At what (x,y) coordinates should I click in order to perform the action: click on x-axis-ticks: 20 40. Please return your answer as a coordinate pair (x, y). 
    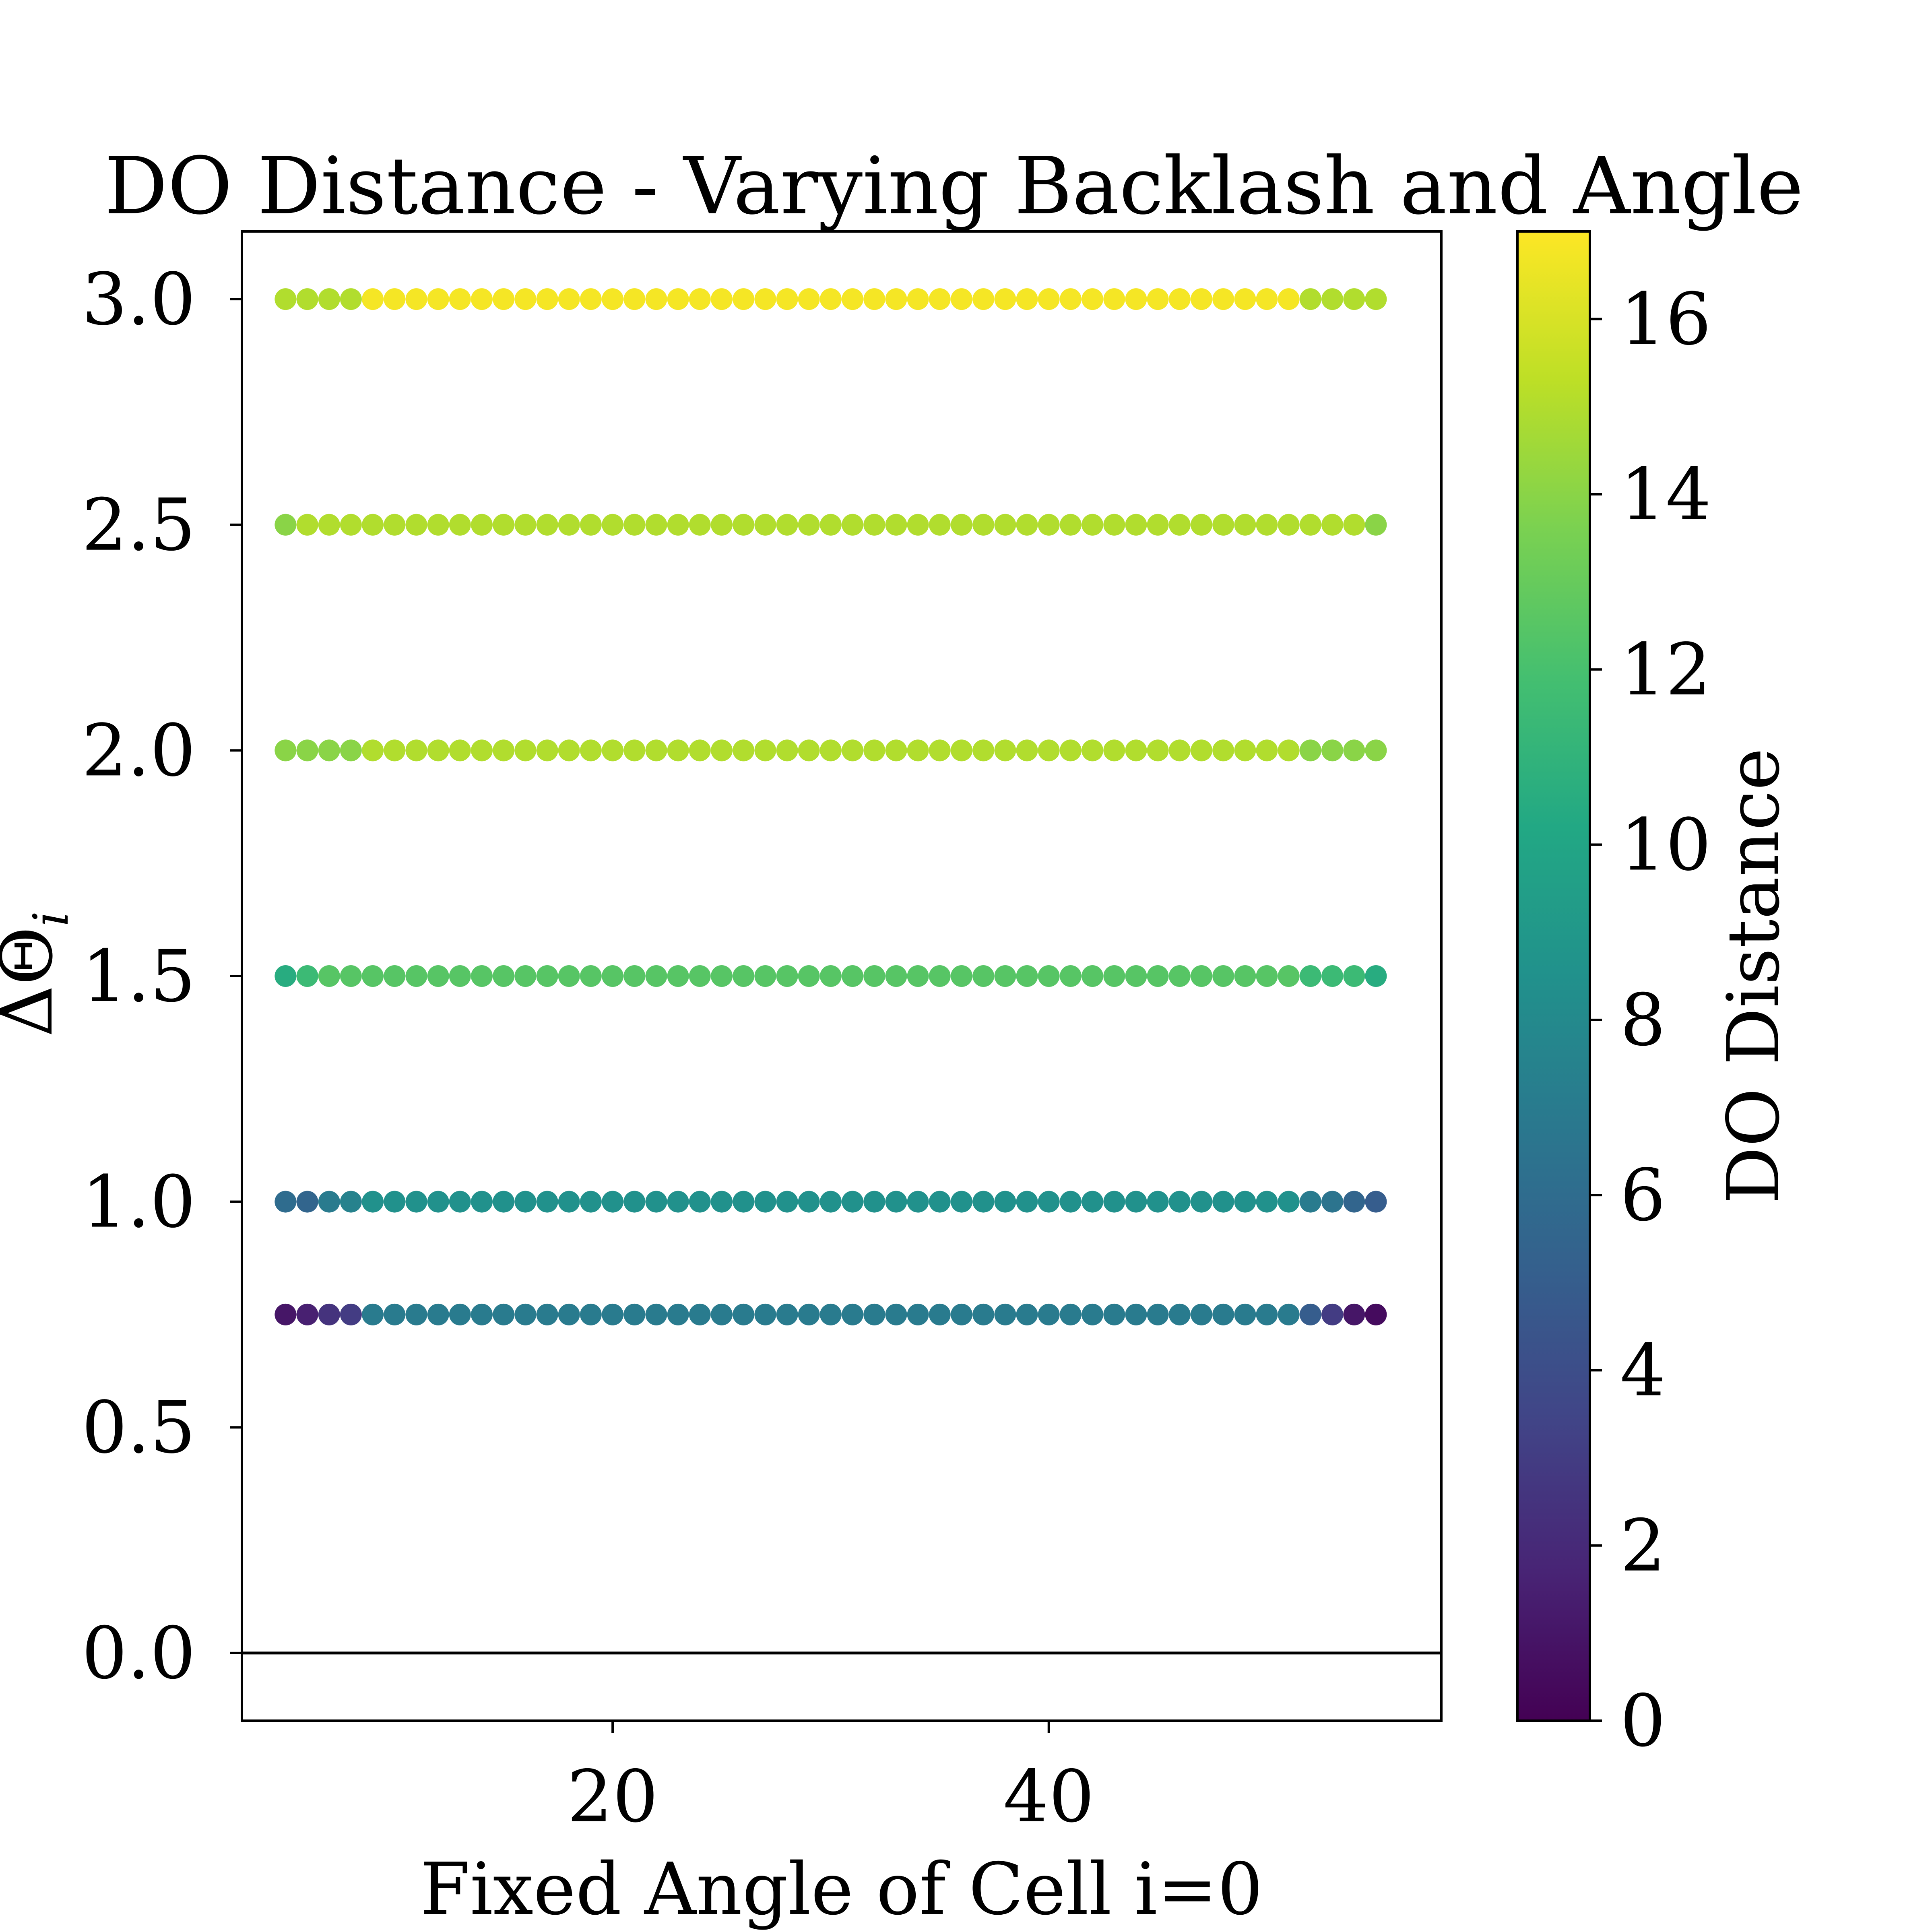
    Looking at the image, I should click on (830, 1779).